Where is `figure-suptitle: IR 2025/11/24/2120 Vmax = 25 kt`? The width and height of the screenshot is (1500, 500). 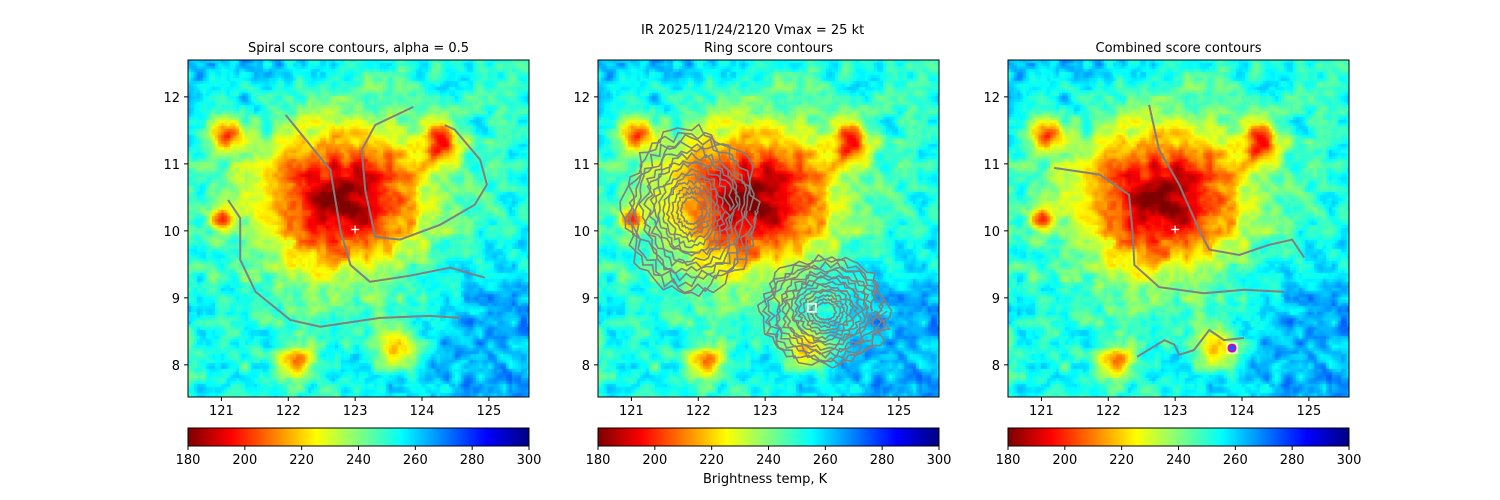 figure-suptitle: IR 2025/11/24/2120 Vmax = 25 kt is located at coordinates (753, 30).